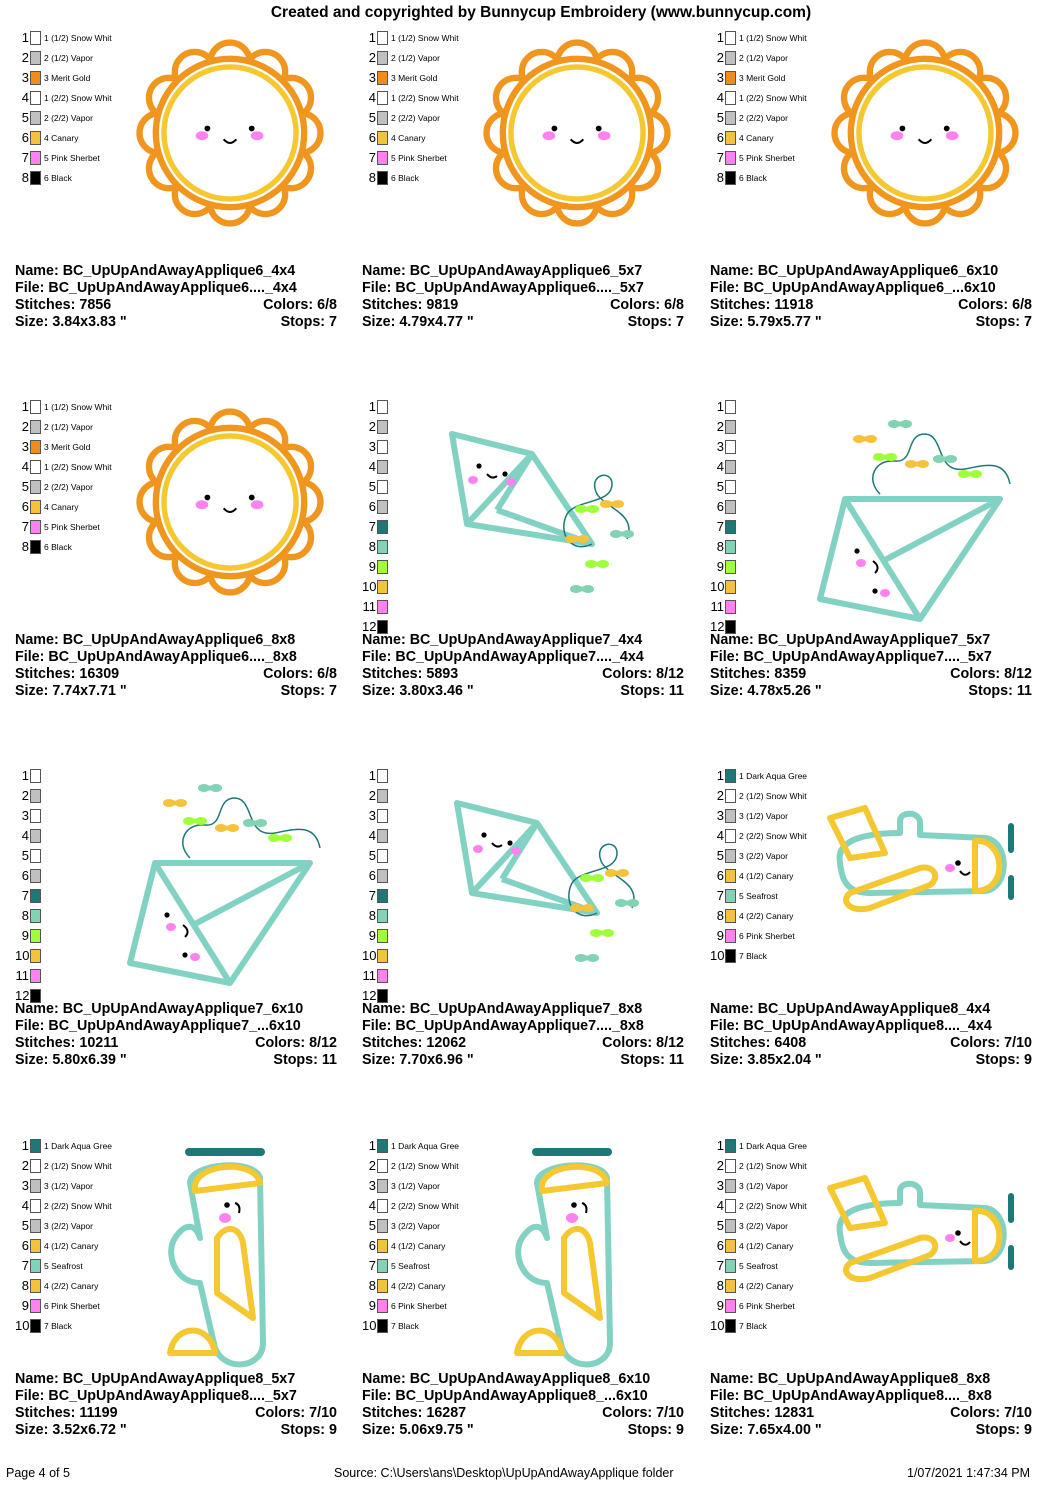 The image size is (1050, 1498). I want to click on color-count: 8/12, so click(670, 1043).